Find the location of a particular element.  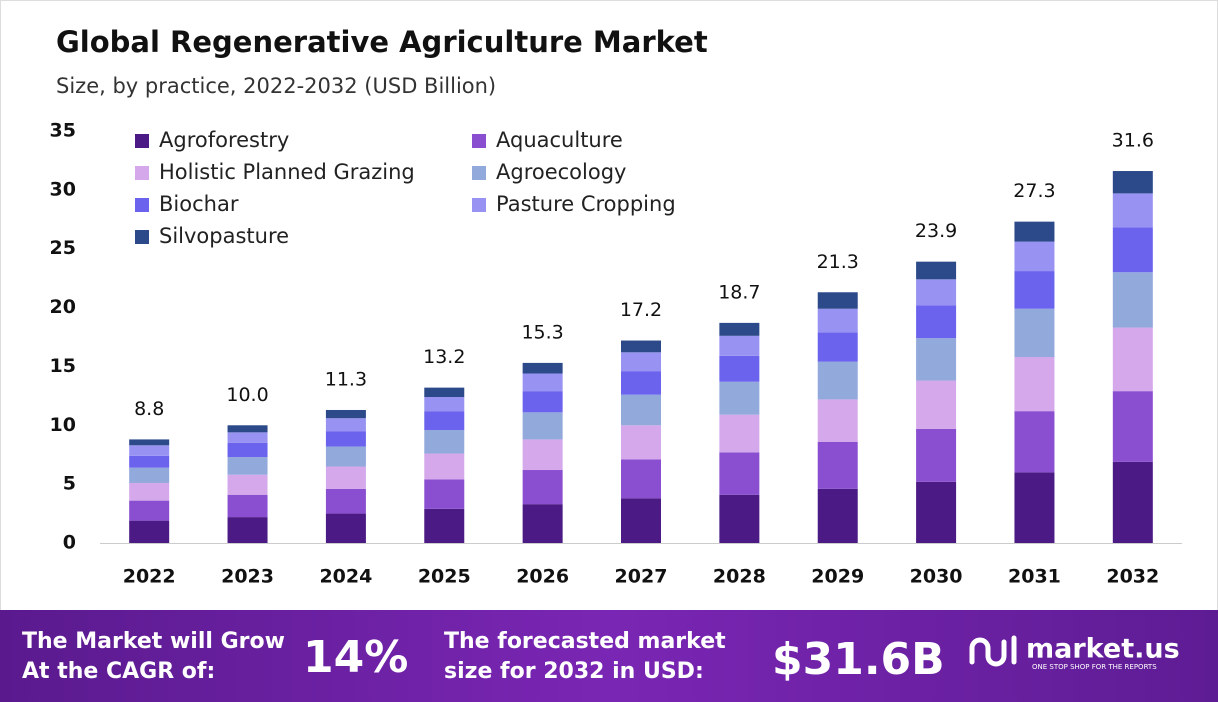

brand-name: market.us is located at coordinates (1103, 649).